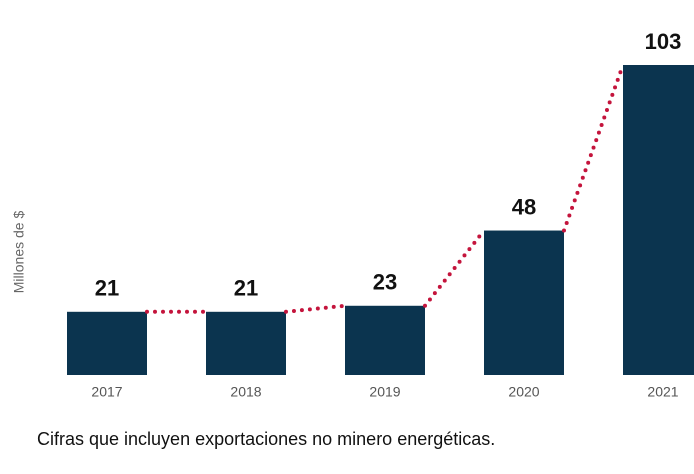 The width and height of the screenshot is (694, 474). I want to click on value-label: 103, so click(663, 41).